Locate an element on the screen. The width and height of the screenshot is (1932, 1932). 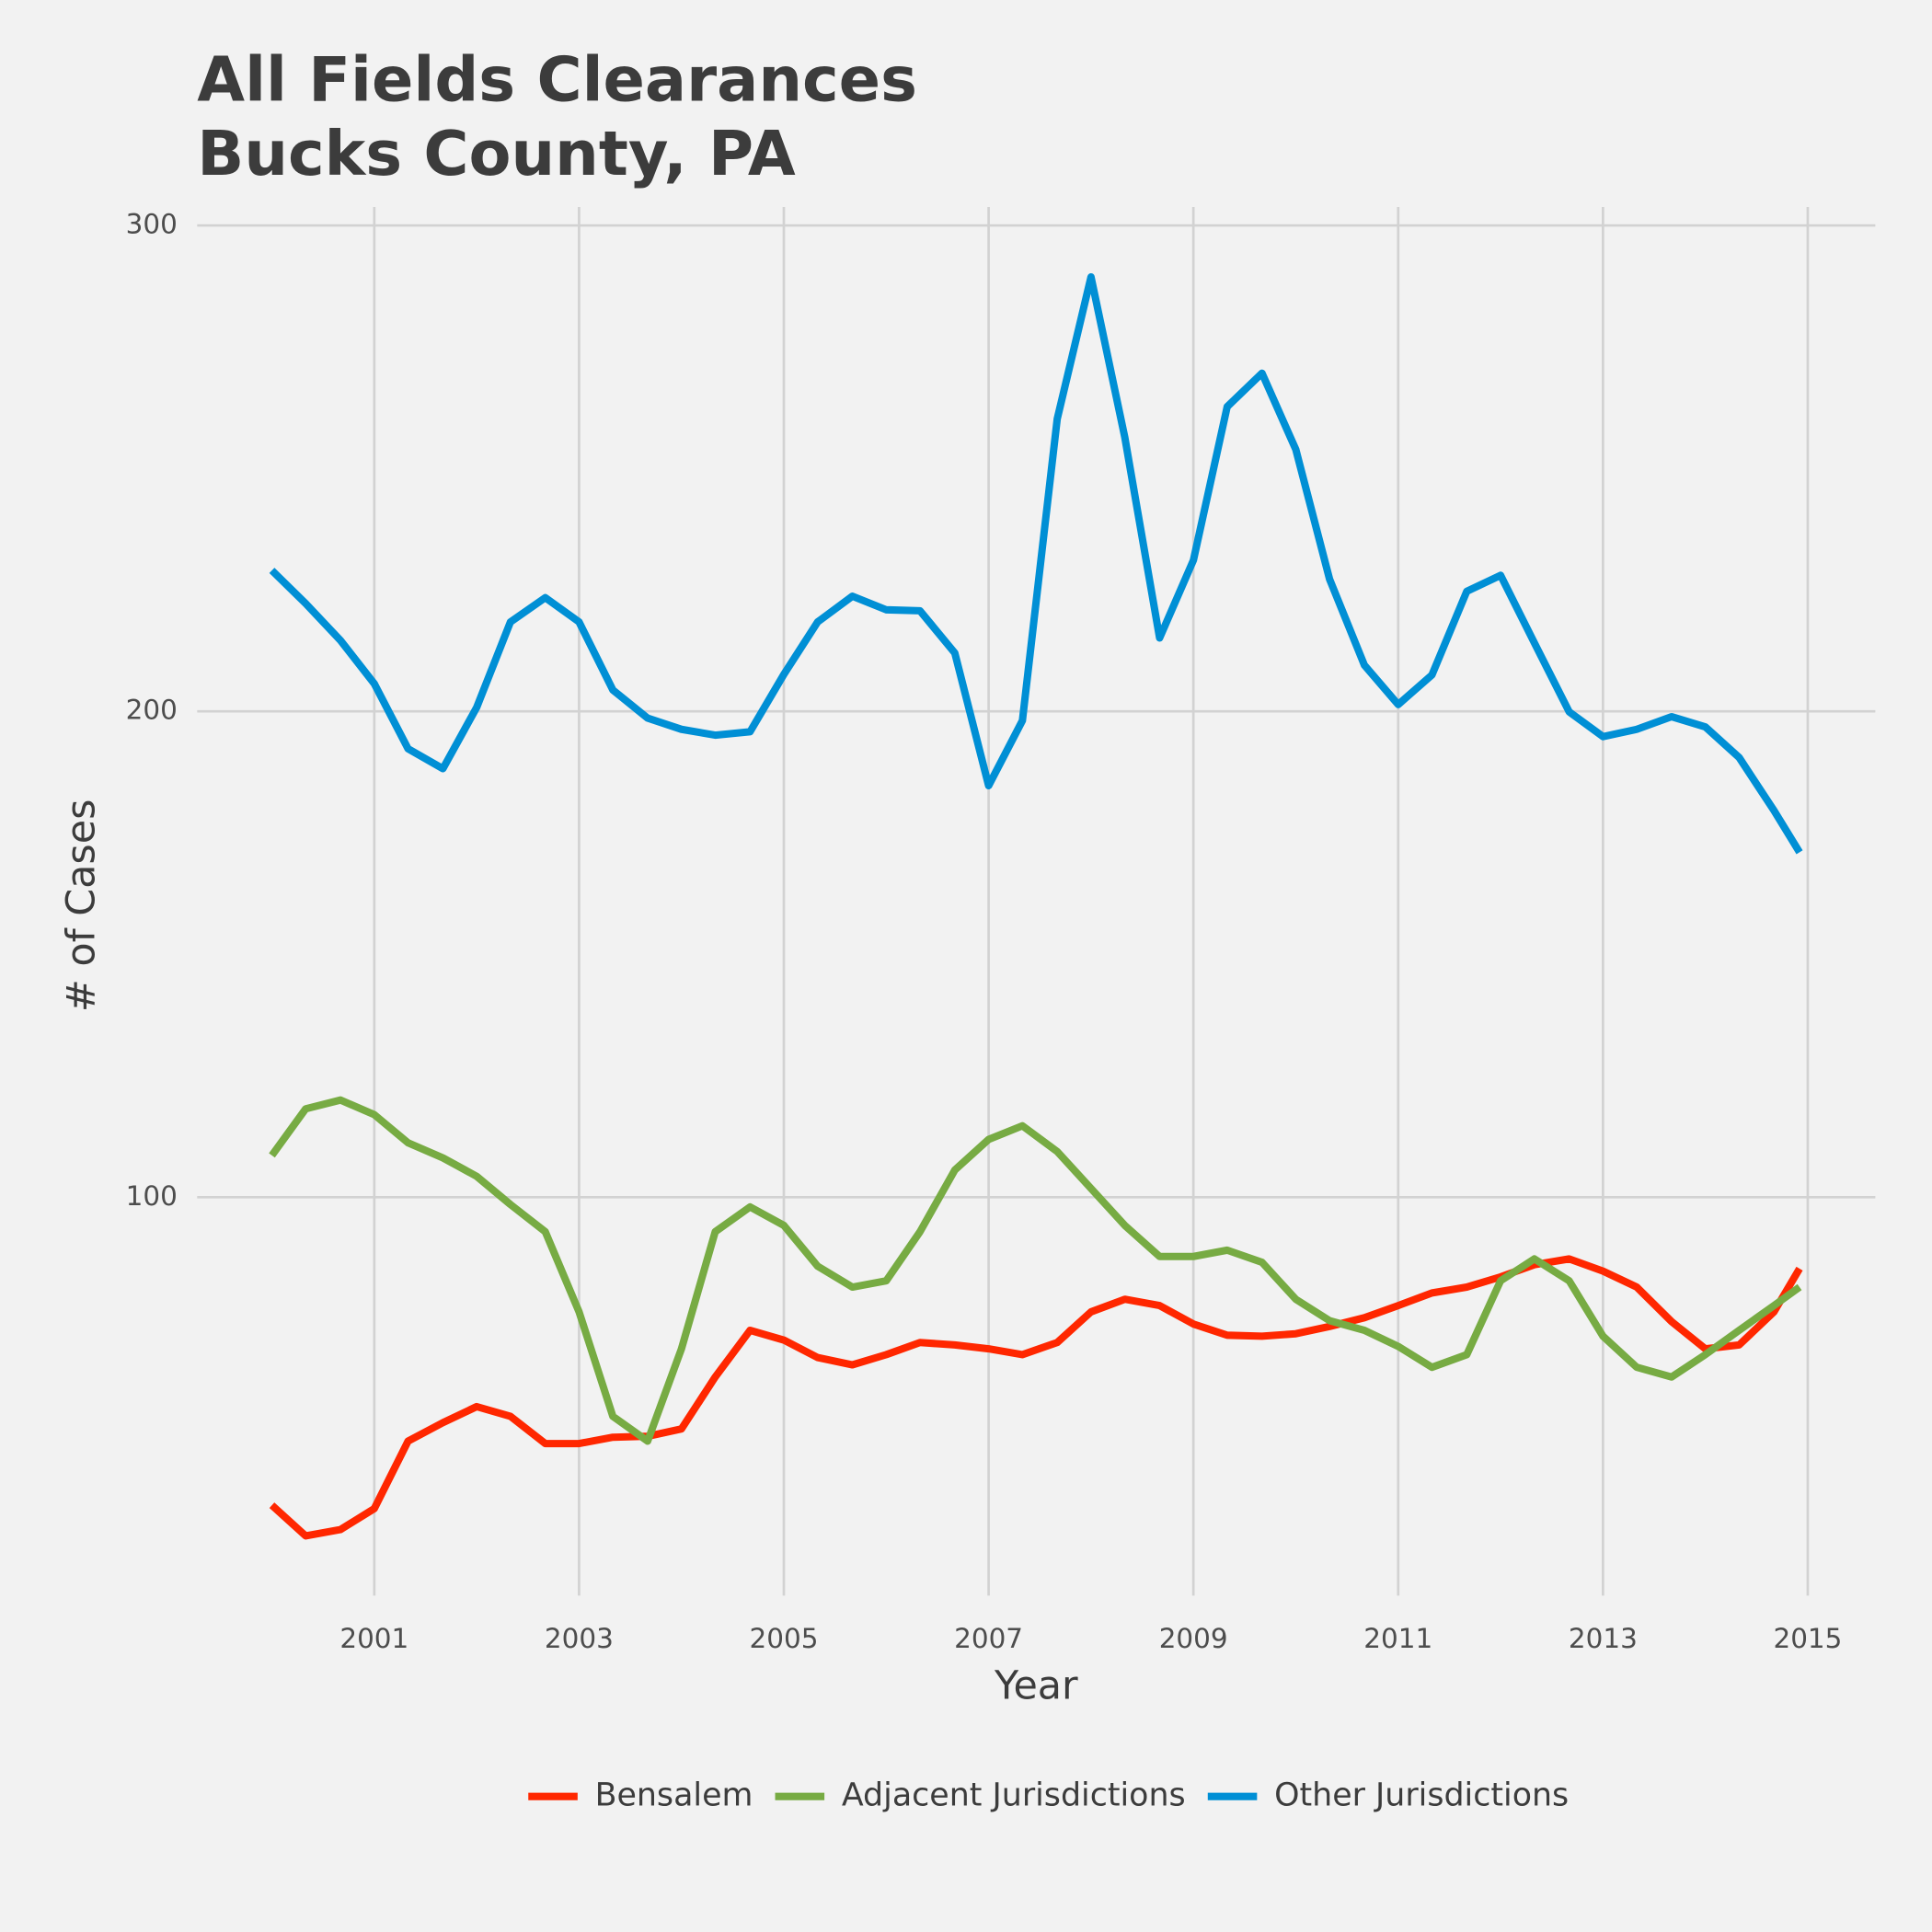
x-tick-label: 2007 is located at coordinates (988, 1638).